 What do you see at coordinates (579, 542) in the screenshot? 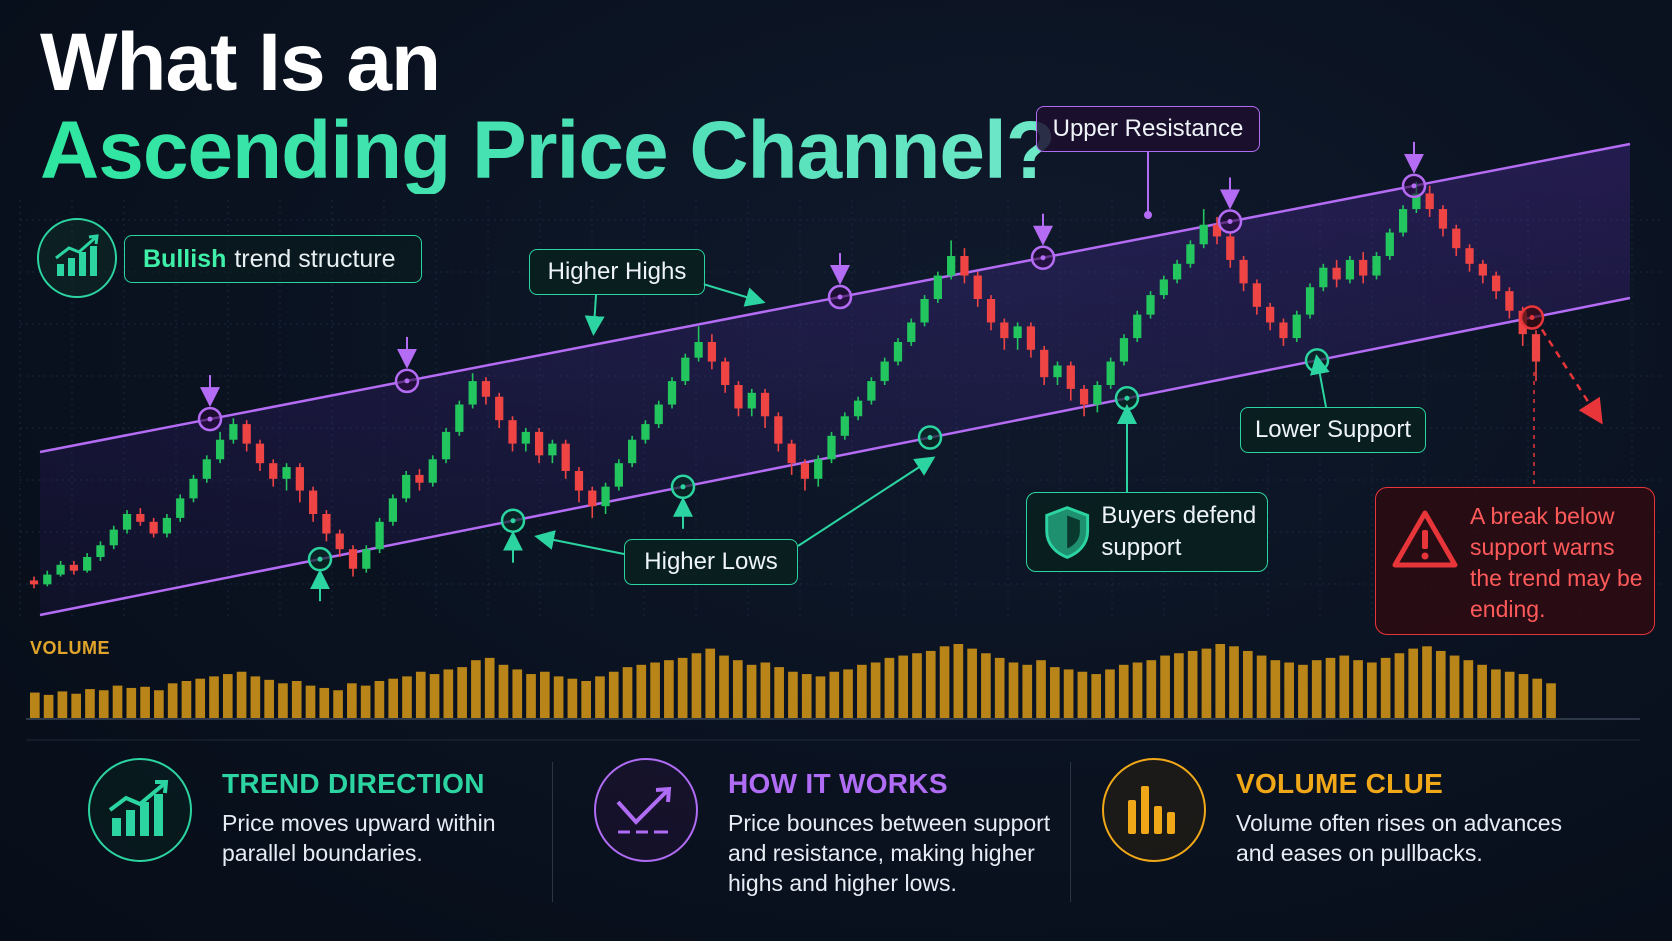
I see `higher-lows-connector-left` at bounding box center [579, 542].